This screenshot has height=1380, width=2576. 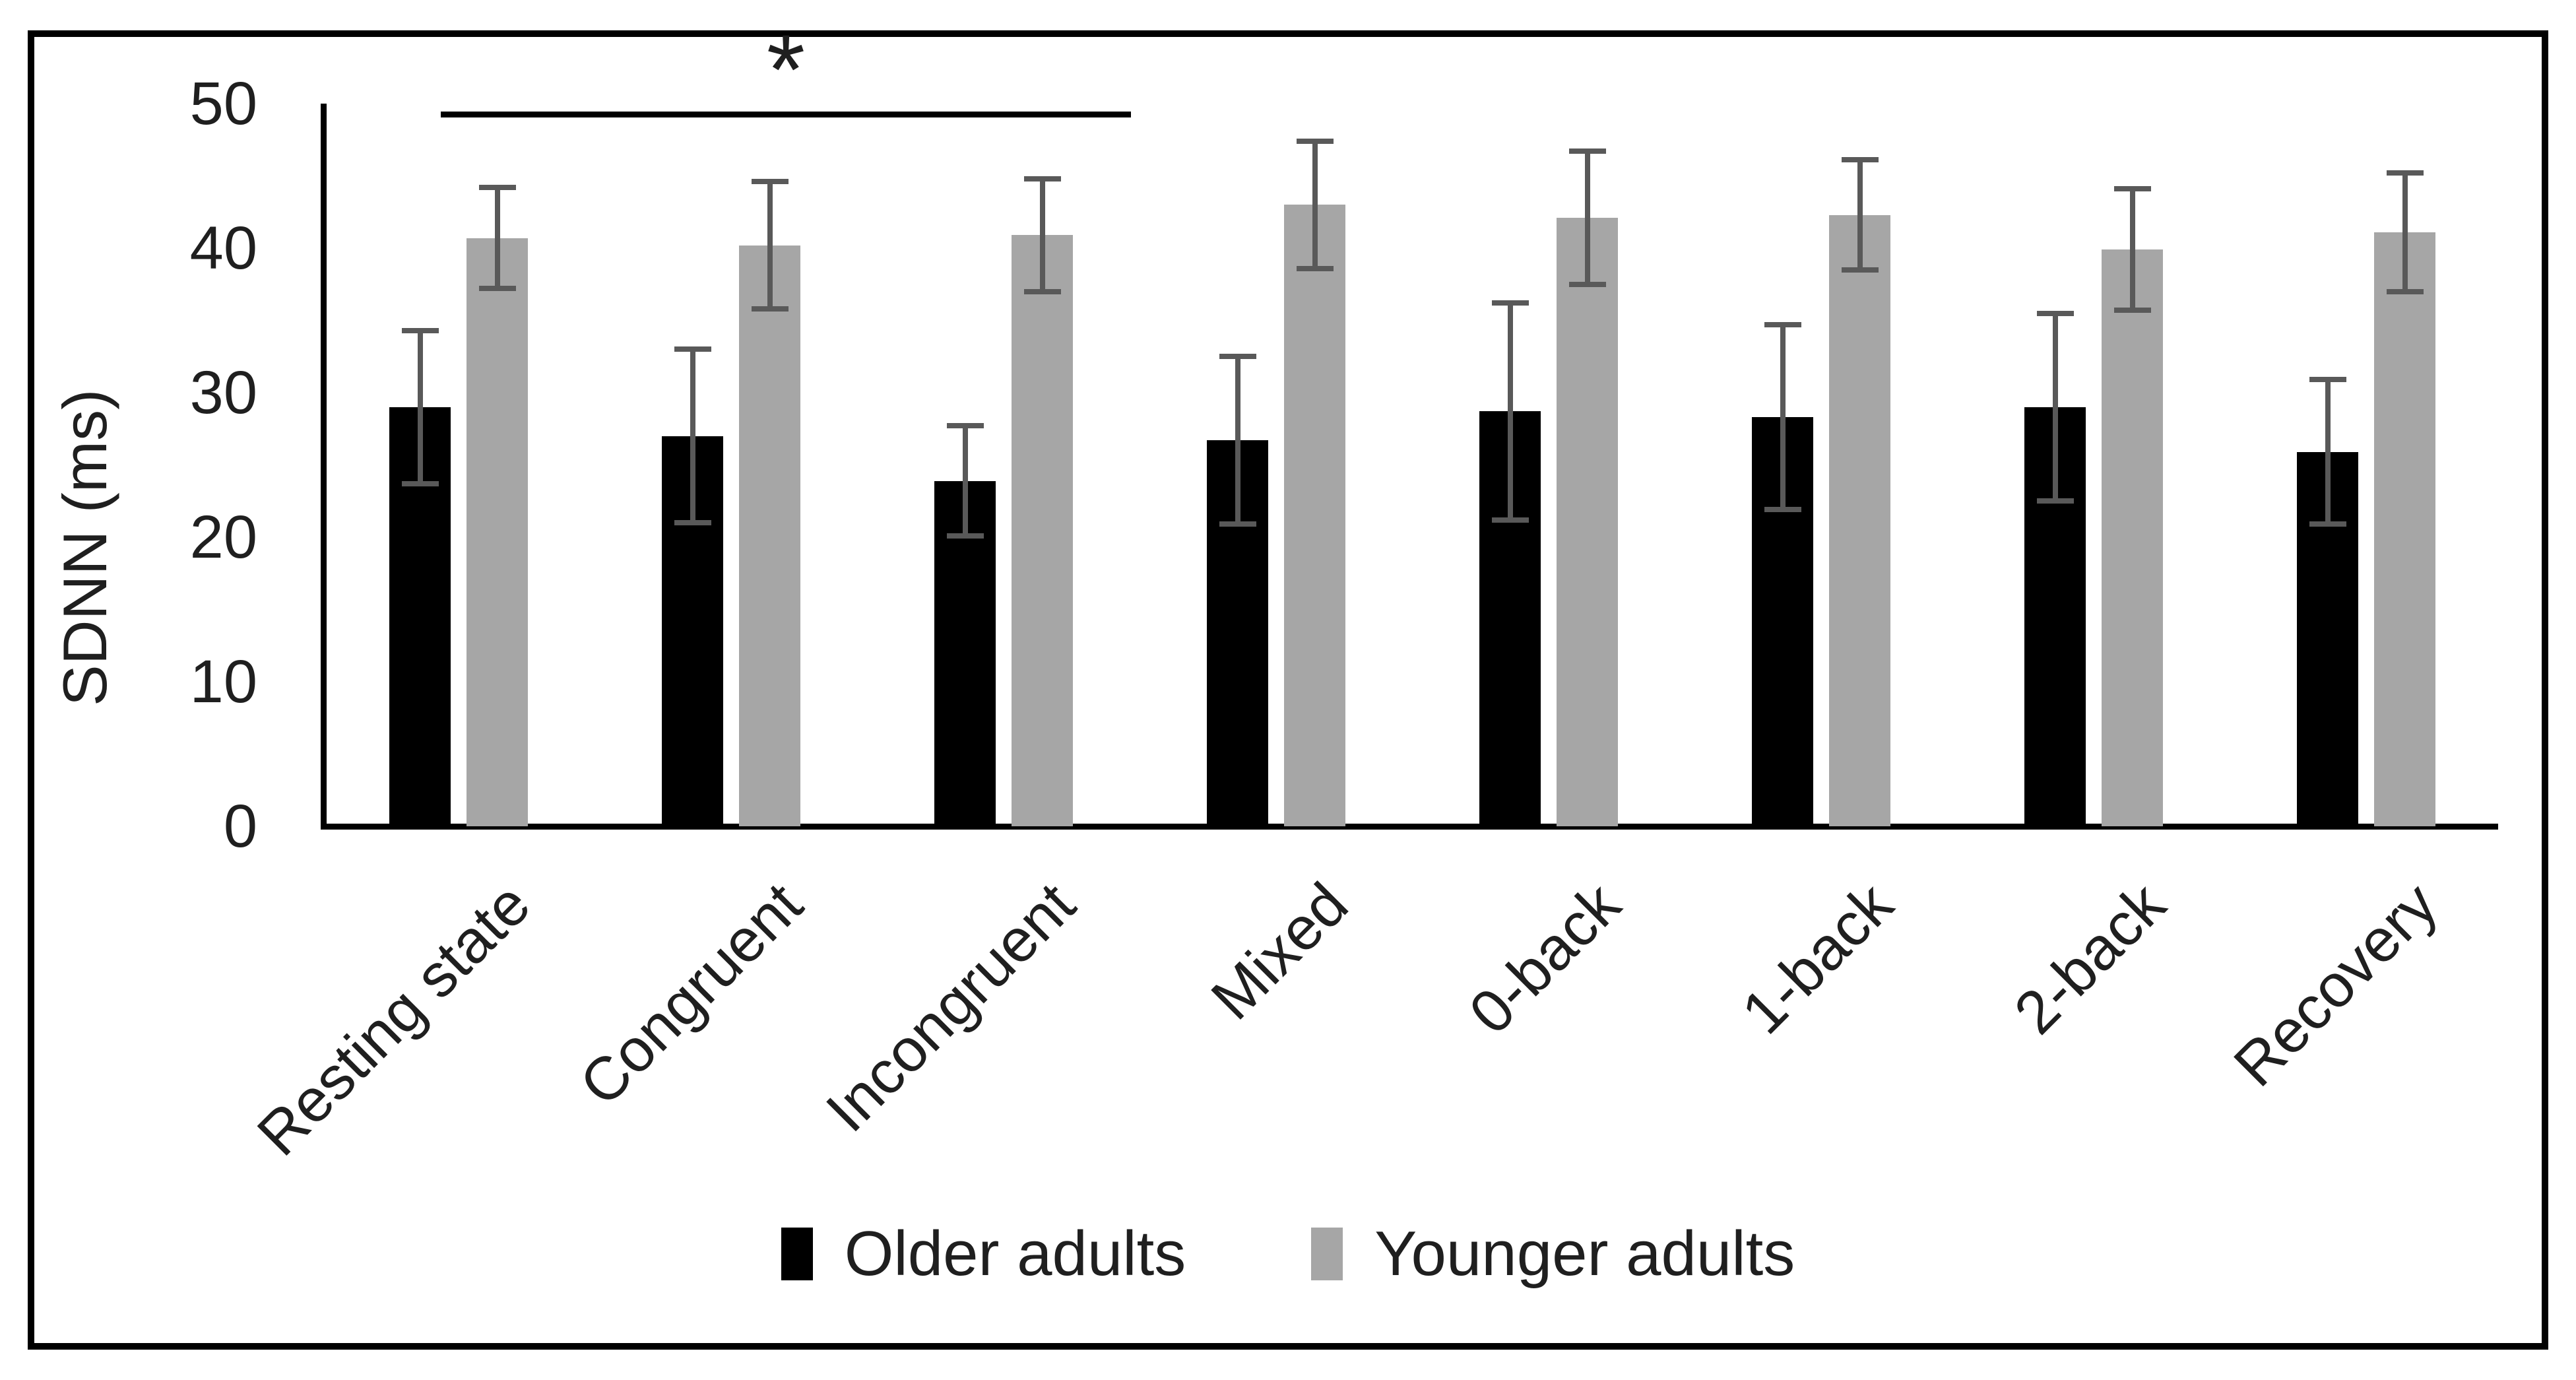 I want to click on error-bar-top-cap-older-adults-resting-state, so click(x=420, y=330).